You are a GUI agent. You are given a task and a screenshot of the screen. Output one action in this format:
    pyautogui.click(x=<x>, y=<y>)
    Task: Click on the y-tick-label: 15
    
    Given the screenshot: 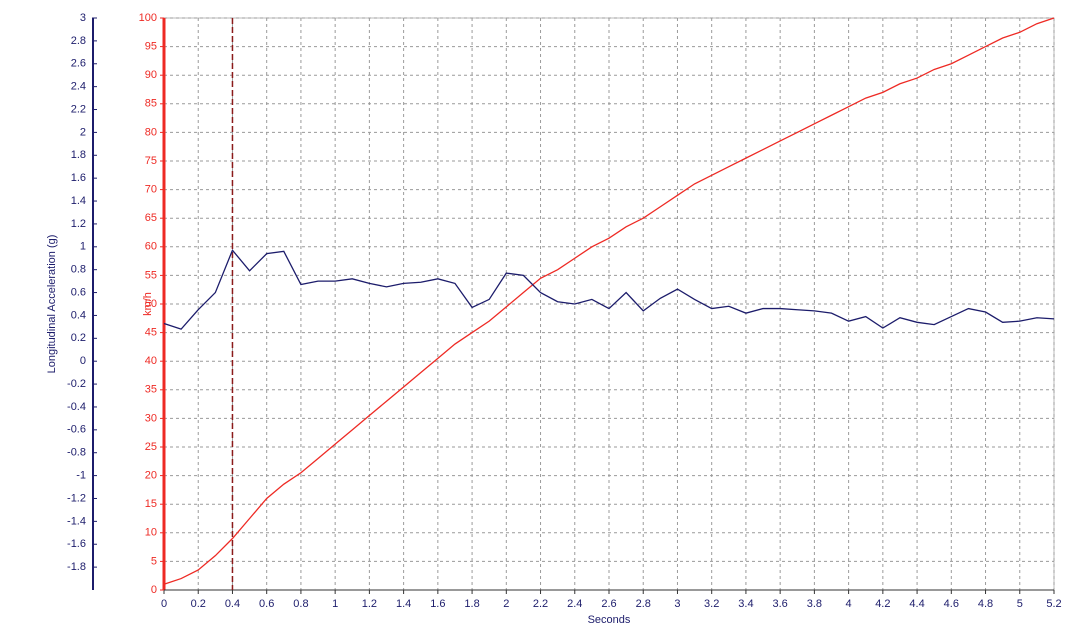 What is the action you would take?
    pyautogui.click(x=151, y=504)
    